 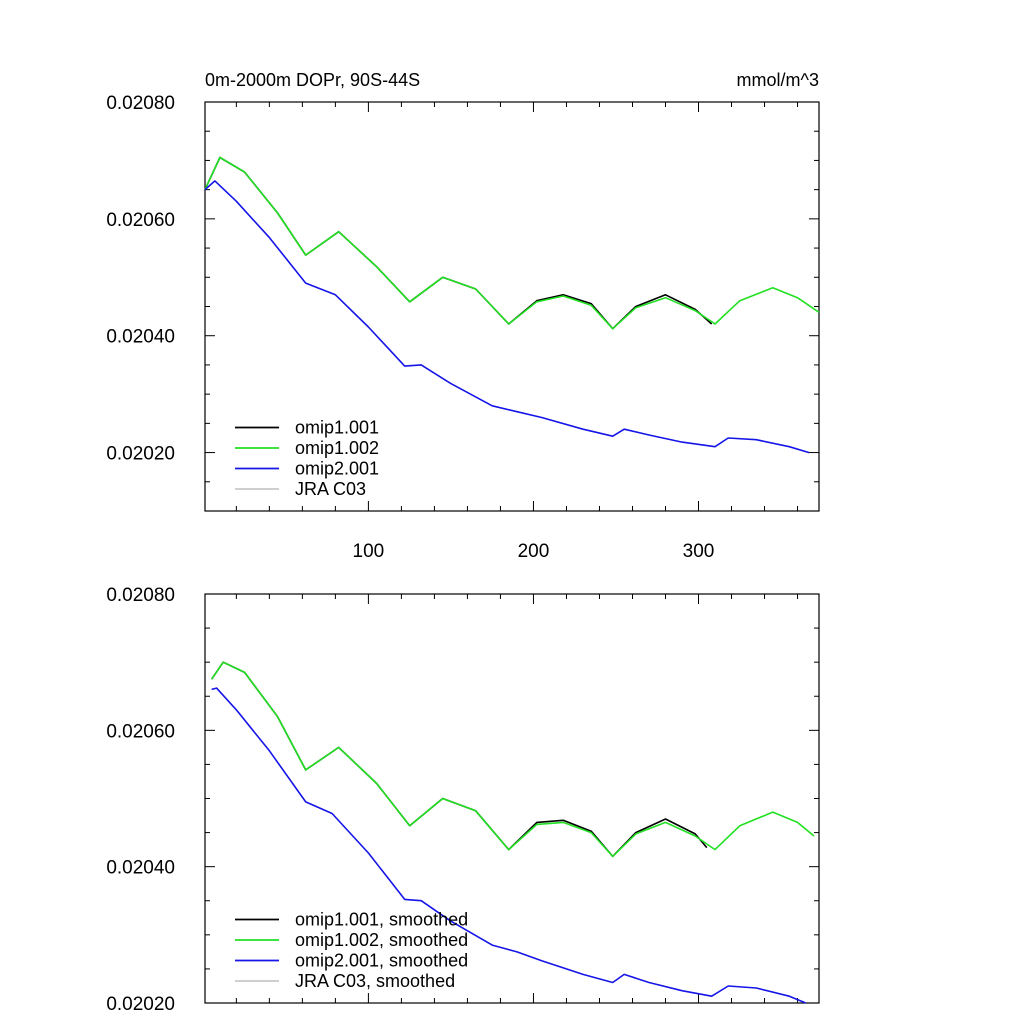 I want to click on top-panel-y-tick-labels: 0.02020 0.02040 0.02060 0.02080, so click(x=140, y=279).